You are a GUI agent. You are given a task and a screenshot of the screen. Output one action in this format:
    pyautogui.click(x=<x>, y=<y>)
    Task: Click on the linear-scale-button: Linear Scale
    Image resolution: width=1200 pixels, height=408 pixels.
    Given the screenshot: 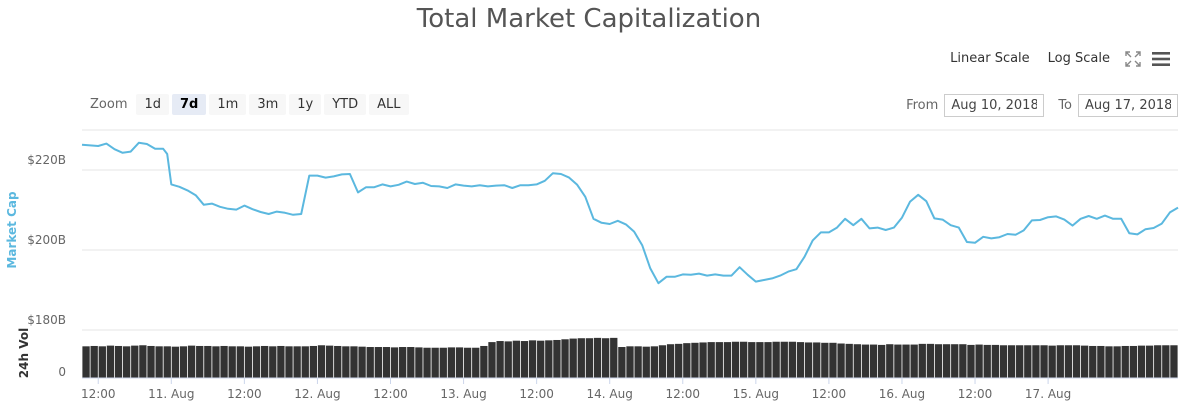 What is the action you would take?
    pyautogui.click(x=990, y=58)
    